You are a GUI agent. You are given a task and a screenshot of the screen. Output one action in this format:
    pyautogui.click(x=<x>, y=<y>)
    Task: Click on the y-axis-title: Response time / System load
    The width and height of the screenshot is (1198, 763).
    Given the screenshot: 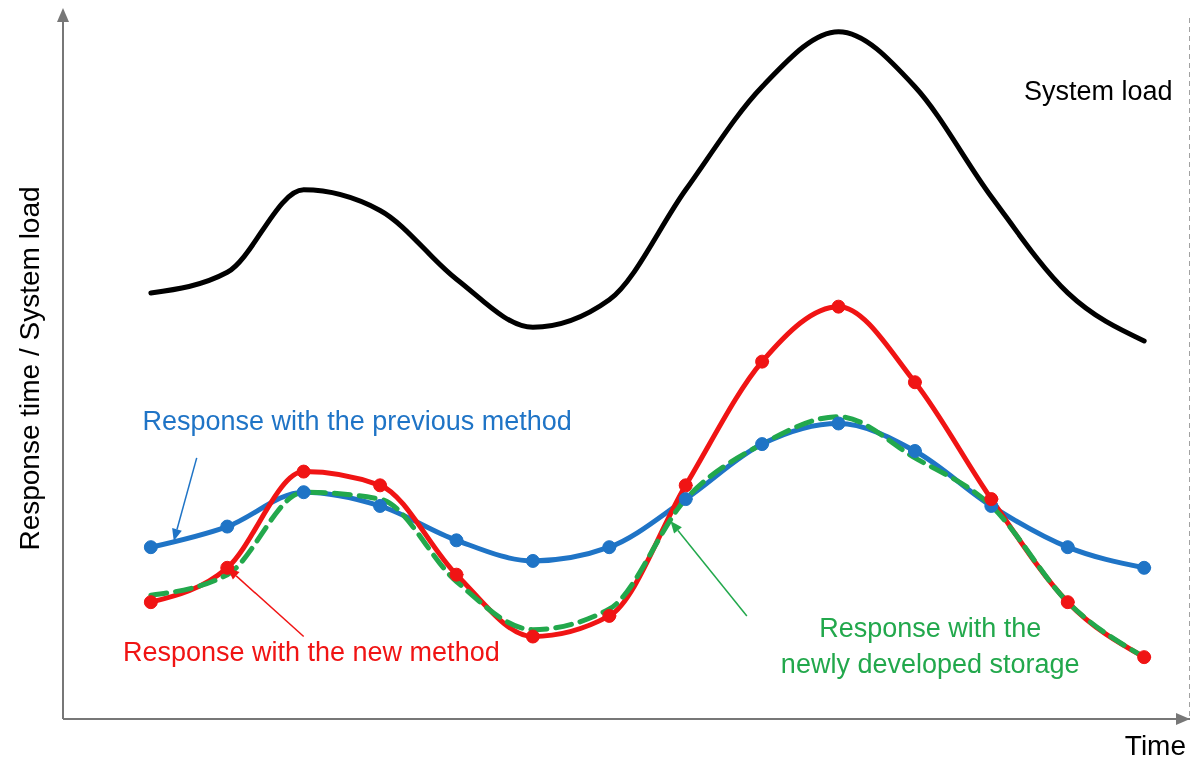 What is the action you would take?
    pyautogui.click(x=29, y=368)
    